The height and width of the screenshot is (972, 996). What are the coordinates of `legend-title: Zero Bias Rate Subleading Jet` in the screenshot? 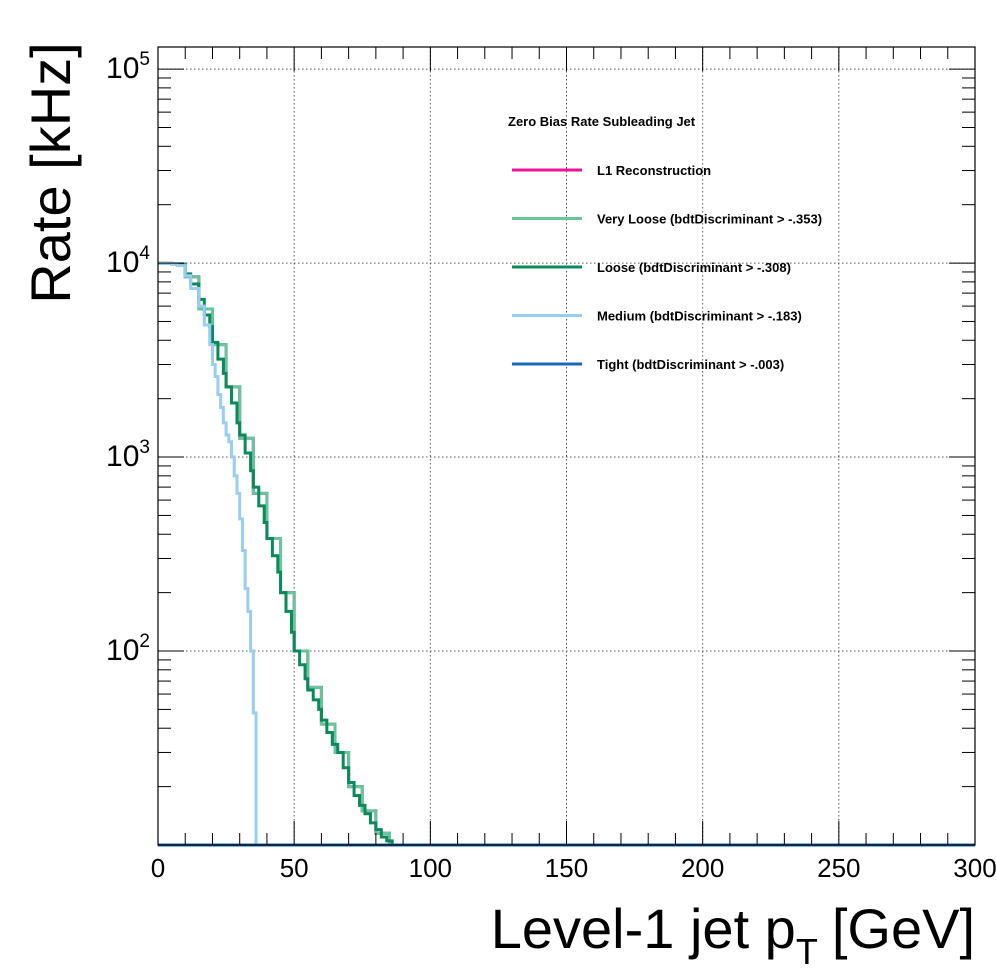 It's located at (602, 121).